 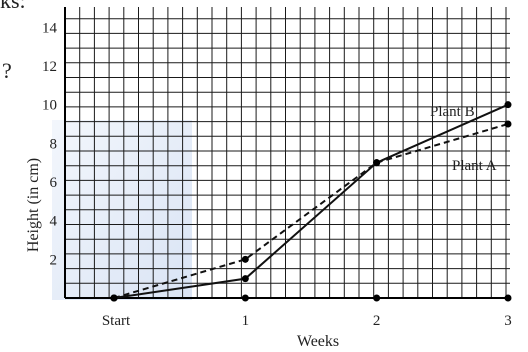 What do you see at coordinates (508, 321) in the screenshot?
I see `x-tick-label: 3` at bounding box center [508, 321].